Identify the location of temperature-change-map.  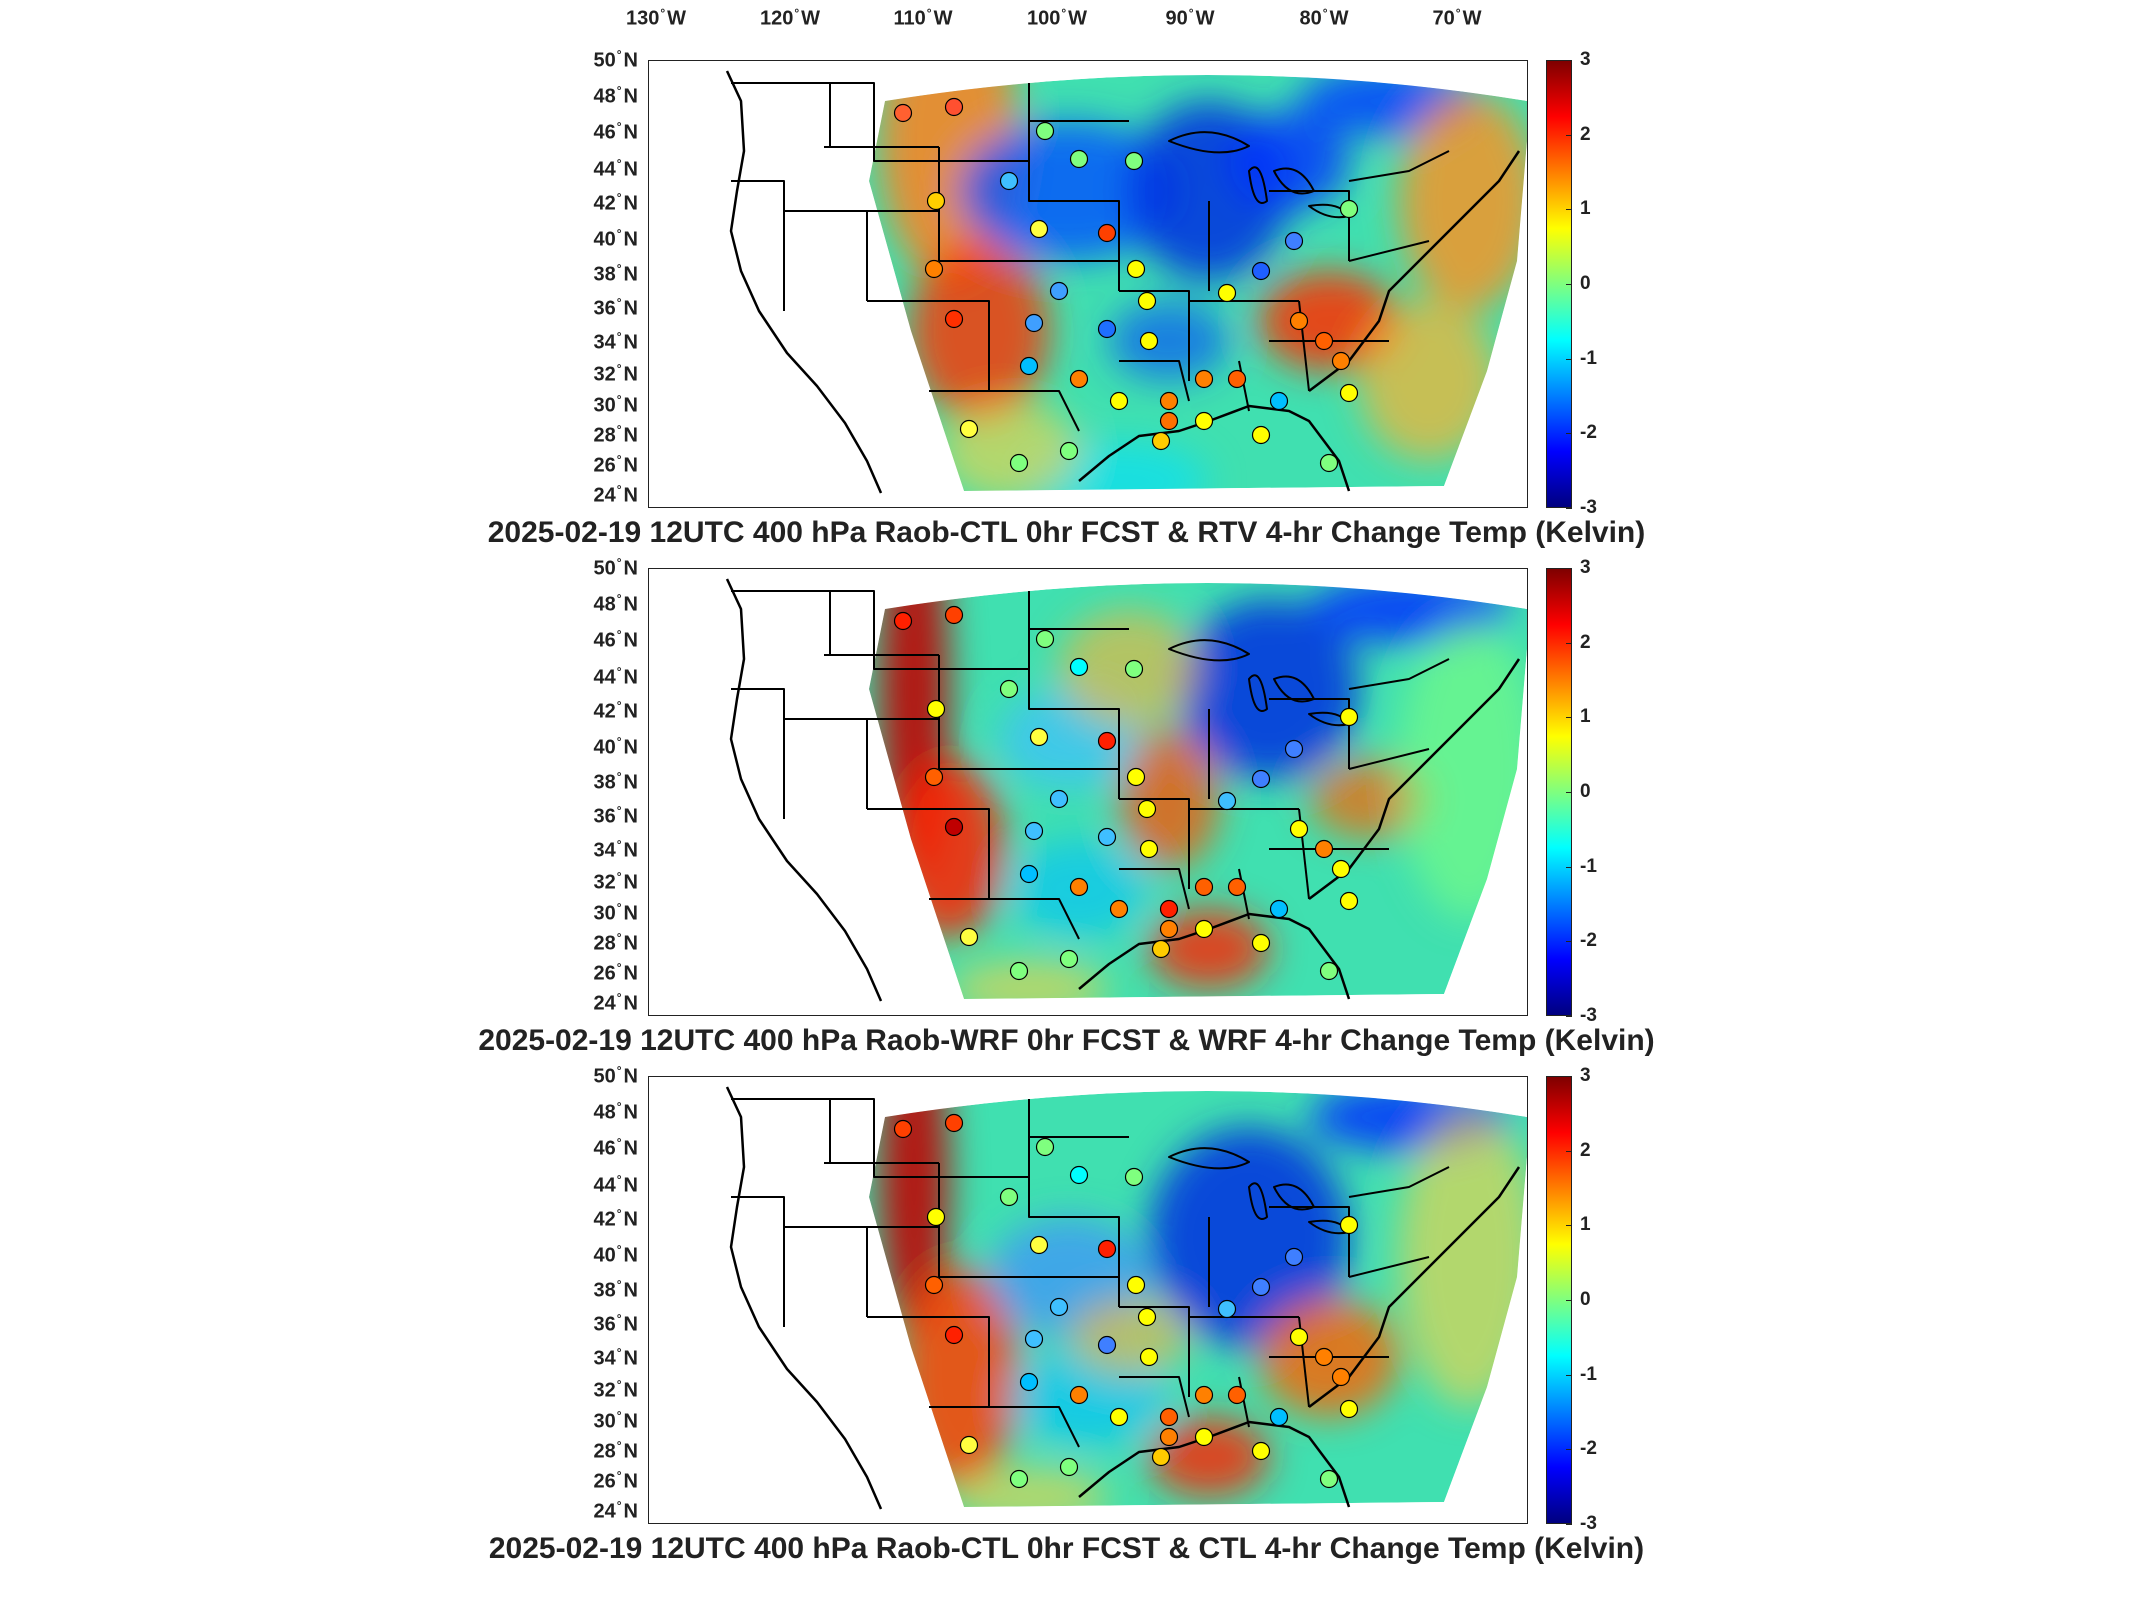
(1126, 790).